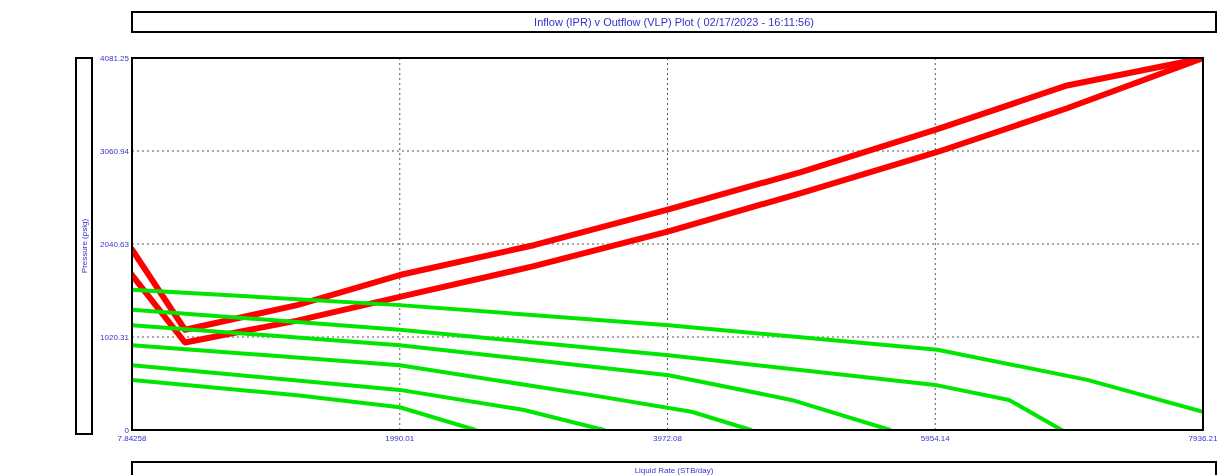 This screenshot has height=475, width=1227. What do you see at coordinates (127, 430) in the screenshot?
I see `y-tick-label: 0` at bounding box center [127, 430].